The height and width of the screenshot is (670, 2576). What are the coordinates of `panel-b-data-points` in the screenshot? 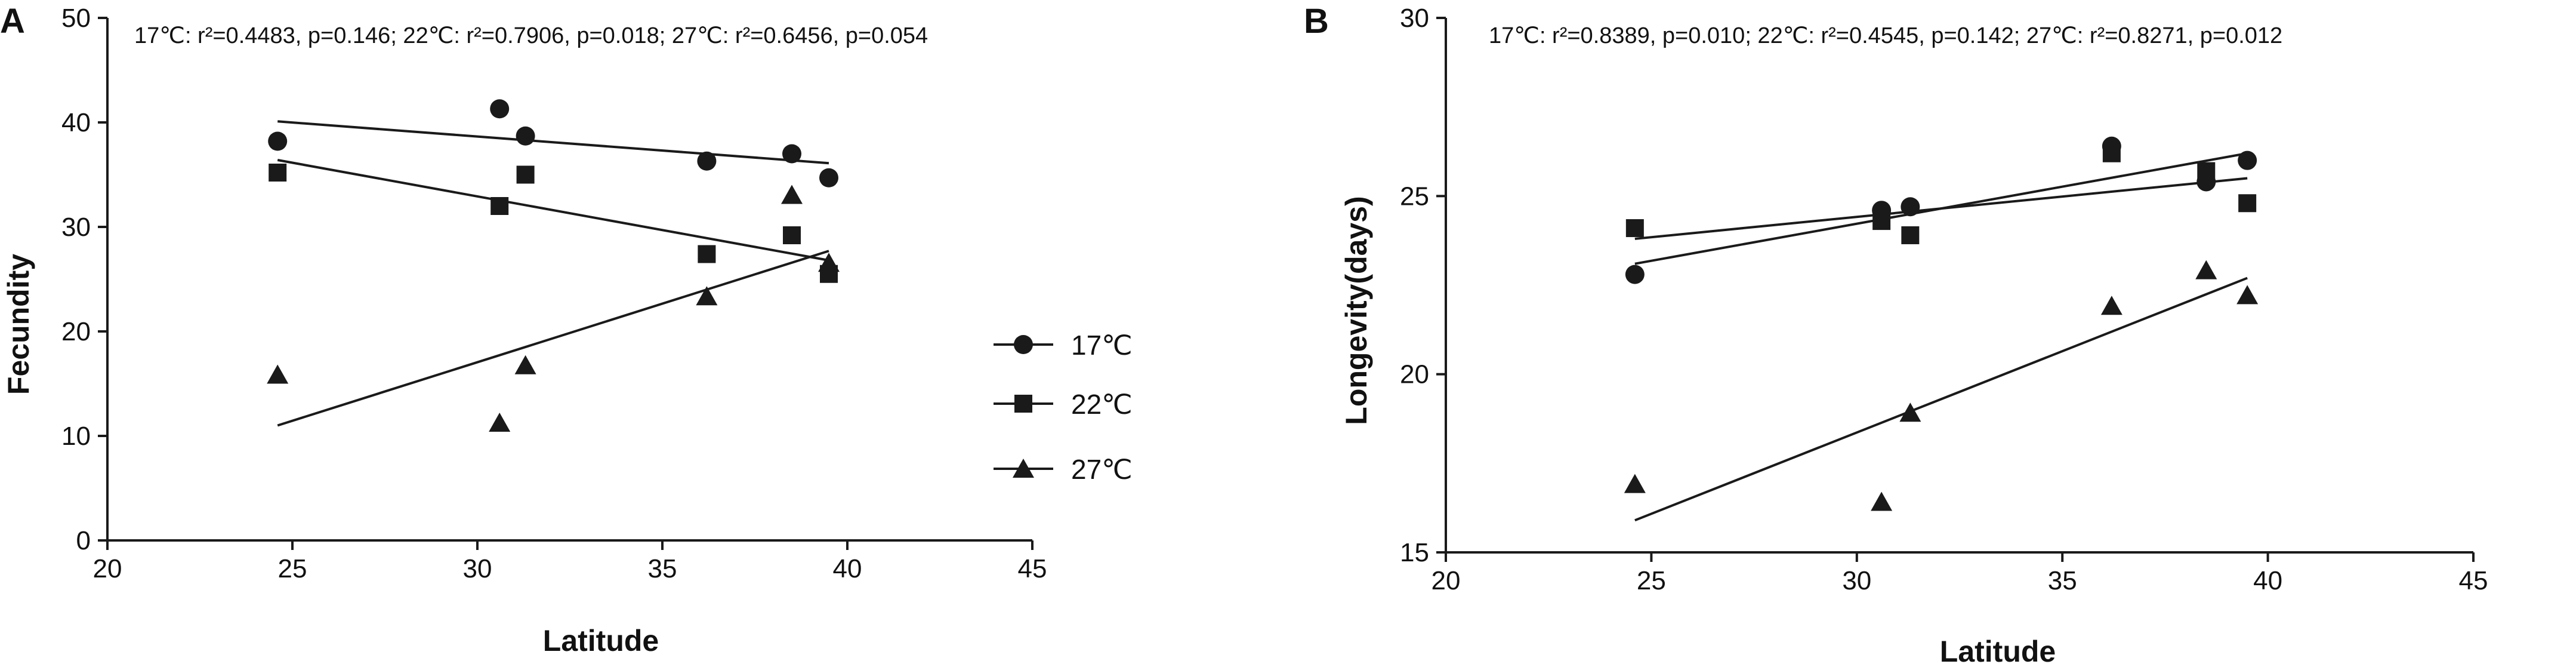 It's located at (1942, 324).